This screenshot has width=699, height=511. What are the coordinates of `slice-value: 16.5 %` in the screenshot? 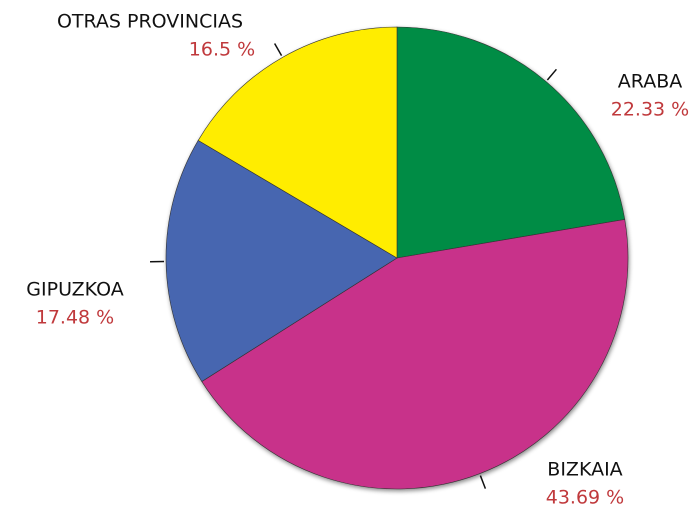 It's located at (222, 50).